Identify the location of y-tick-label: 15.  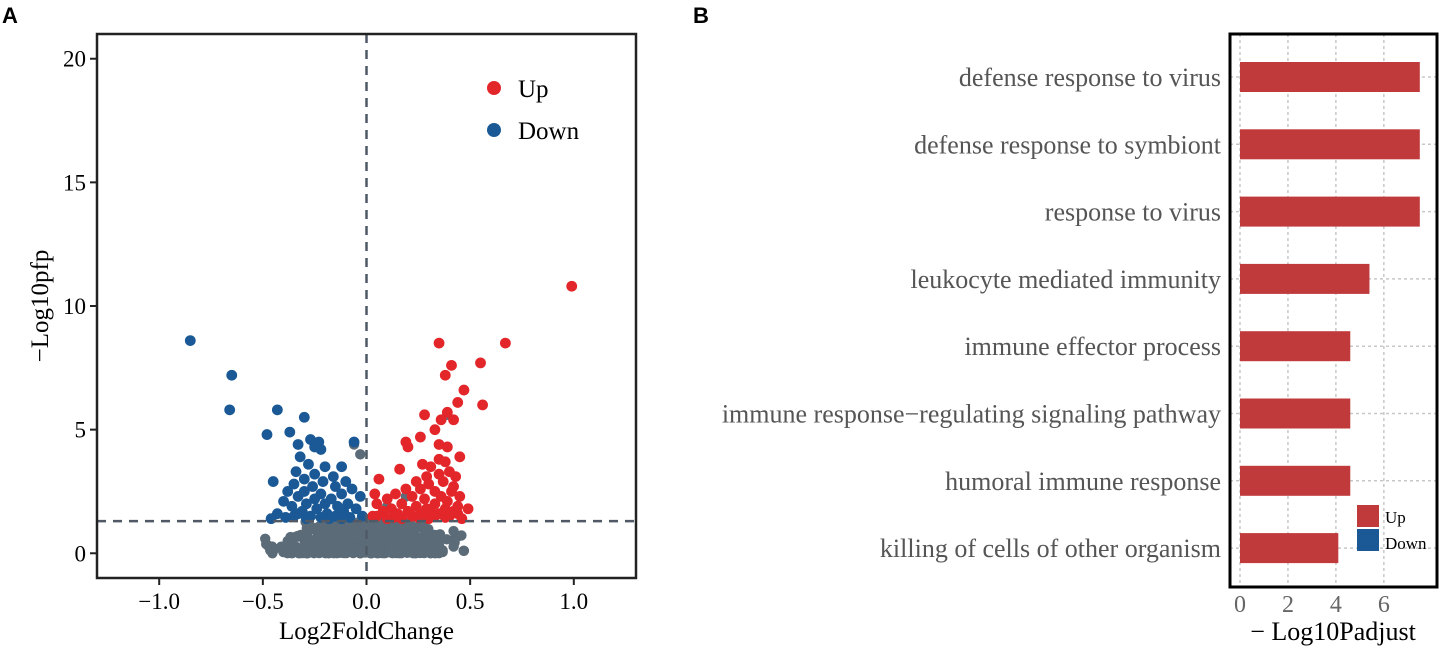
(74, 182).